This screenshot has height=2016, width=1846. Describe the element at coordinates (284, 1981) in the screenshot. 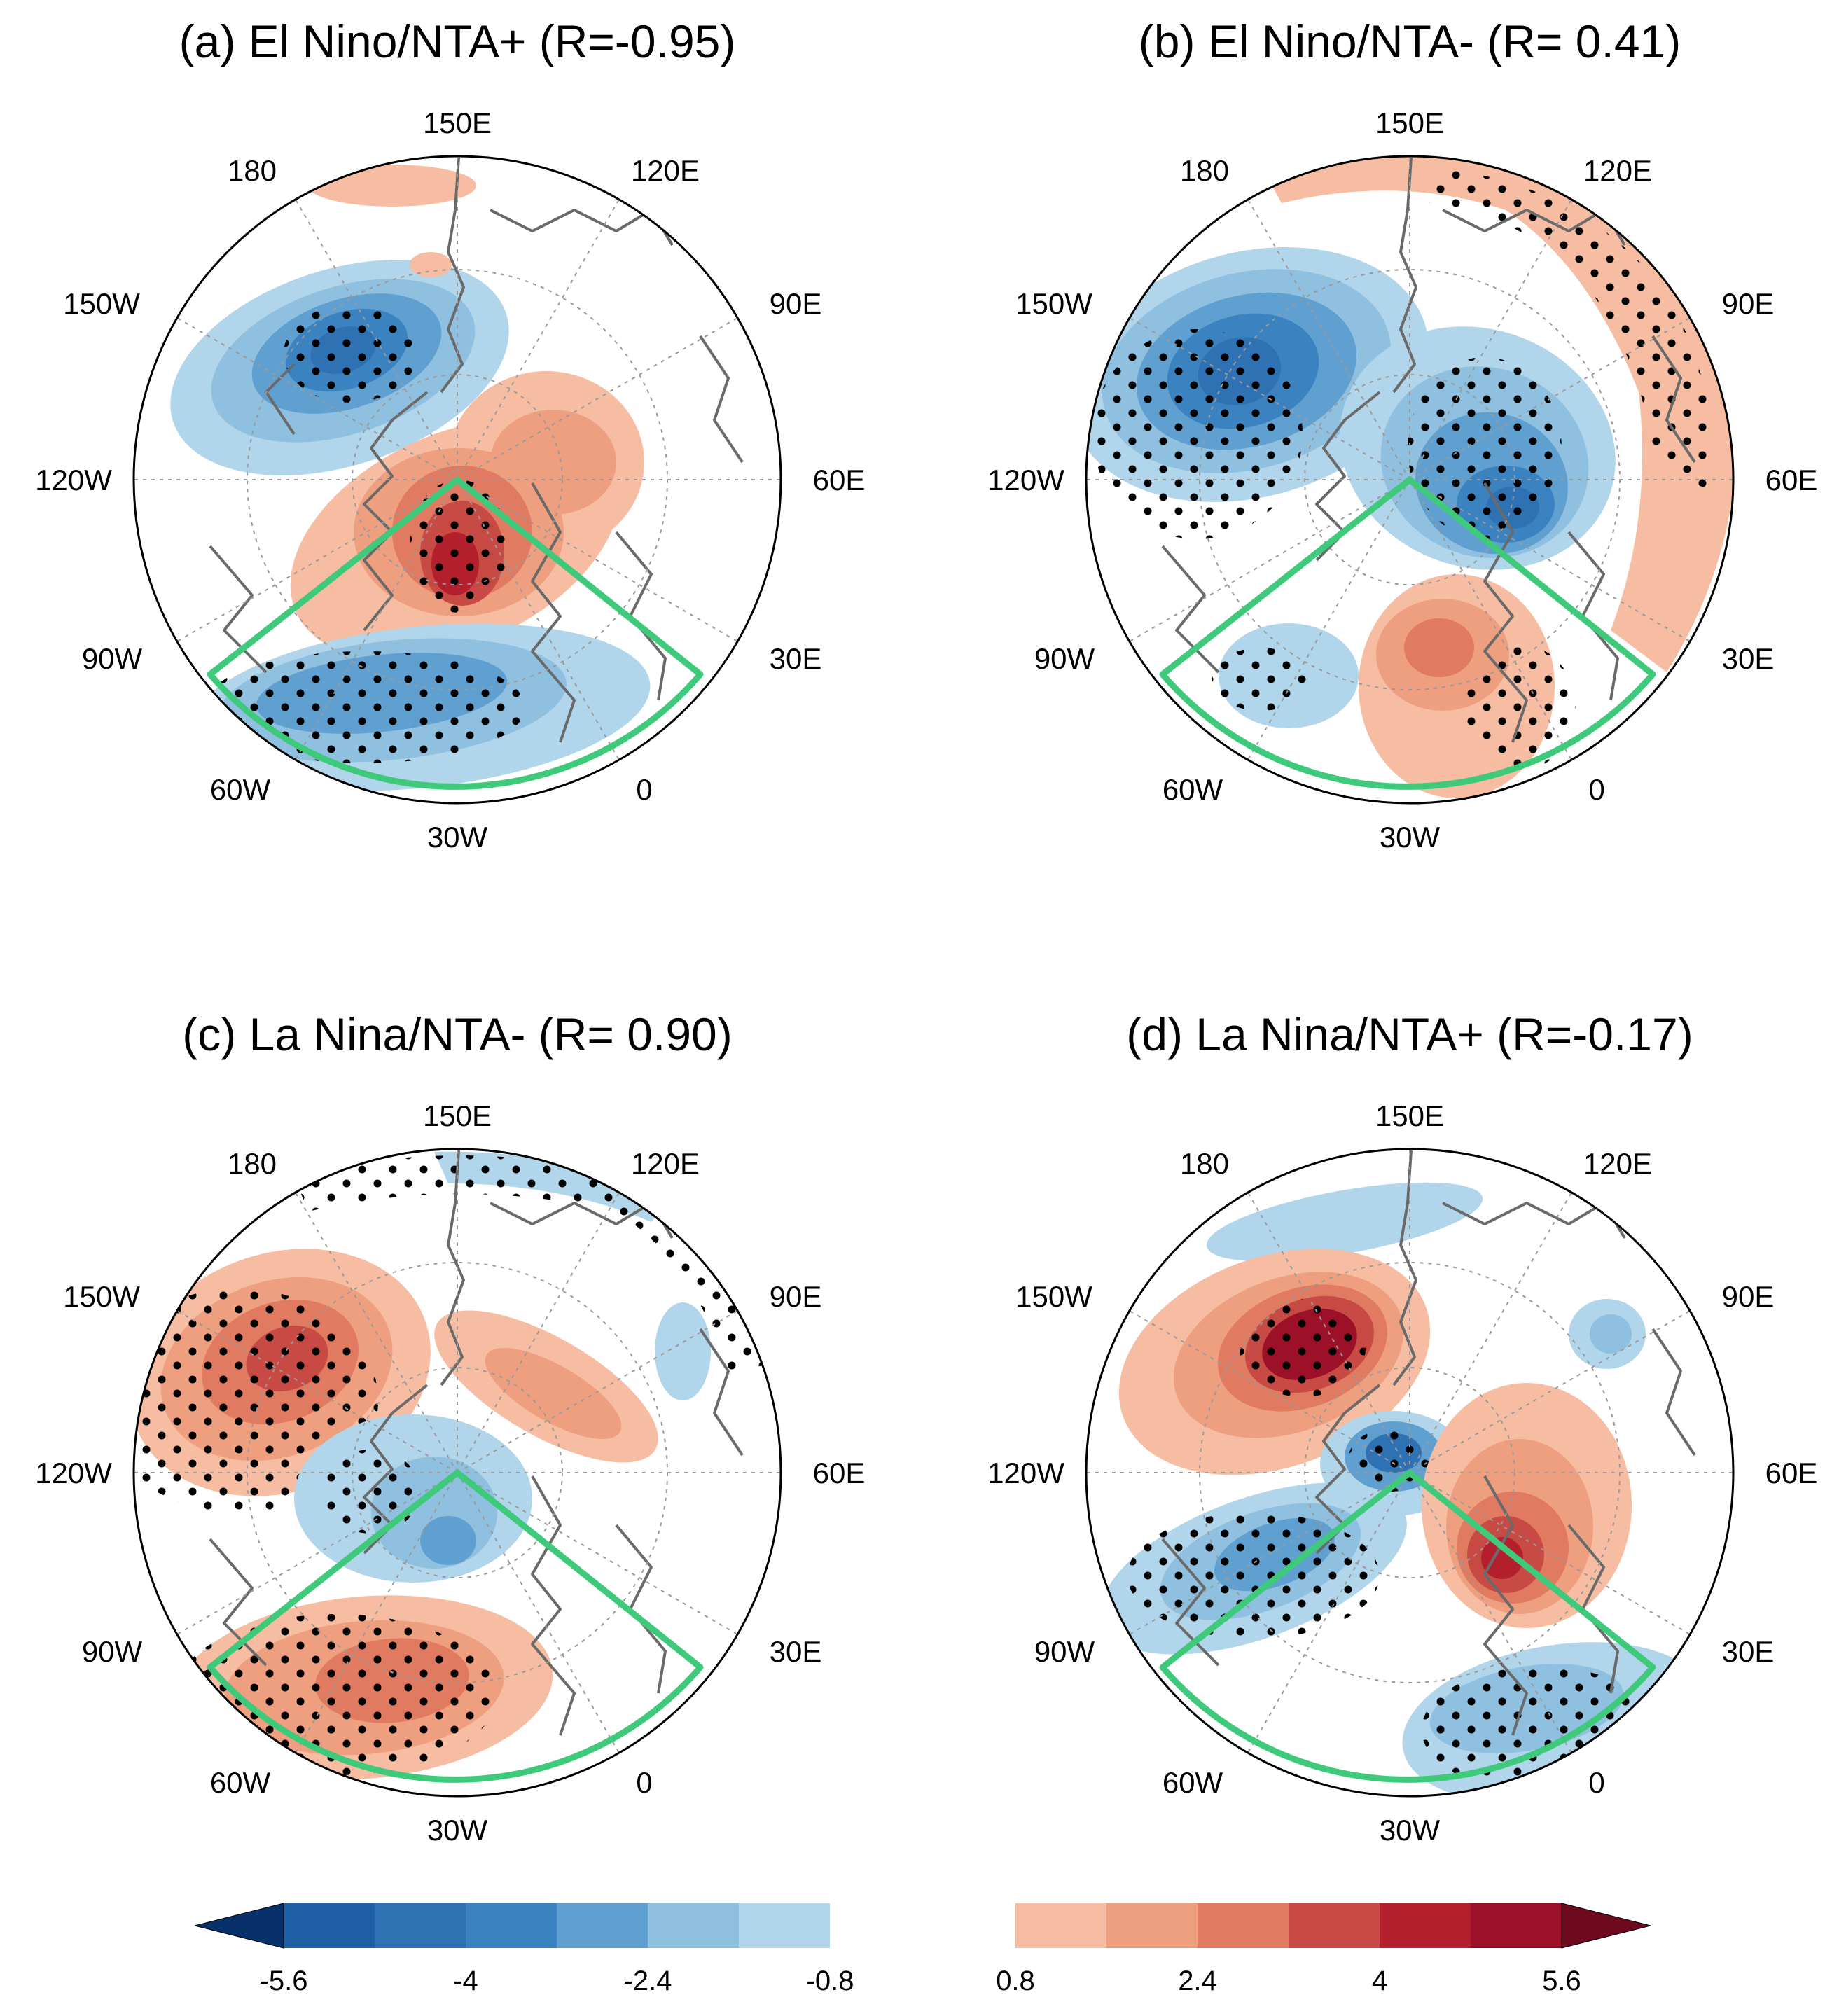

I see `colorbar-tick-label: -5.6` at that location.